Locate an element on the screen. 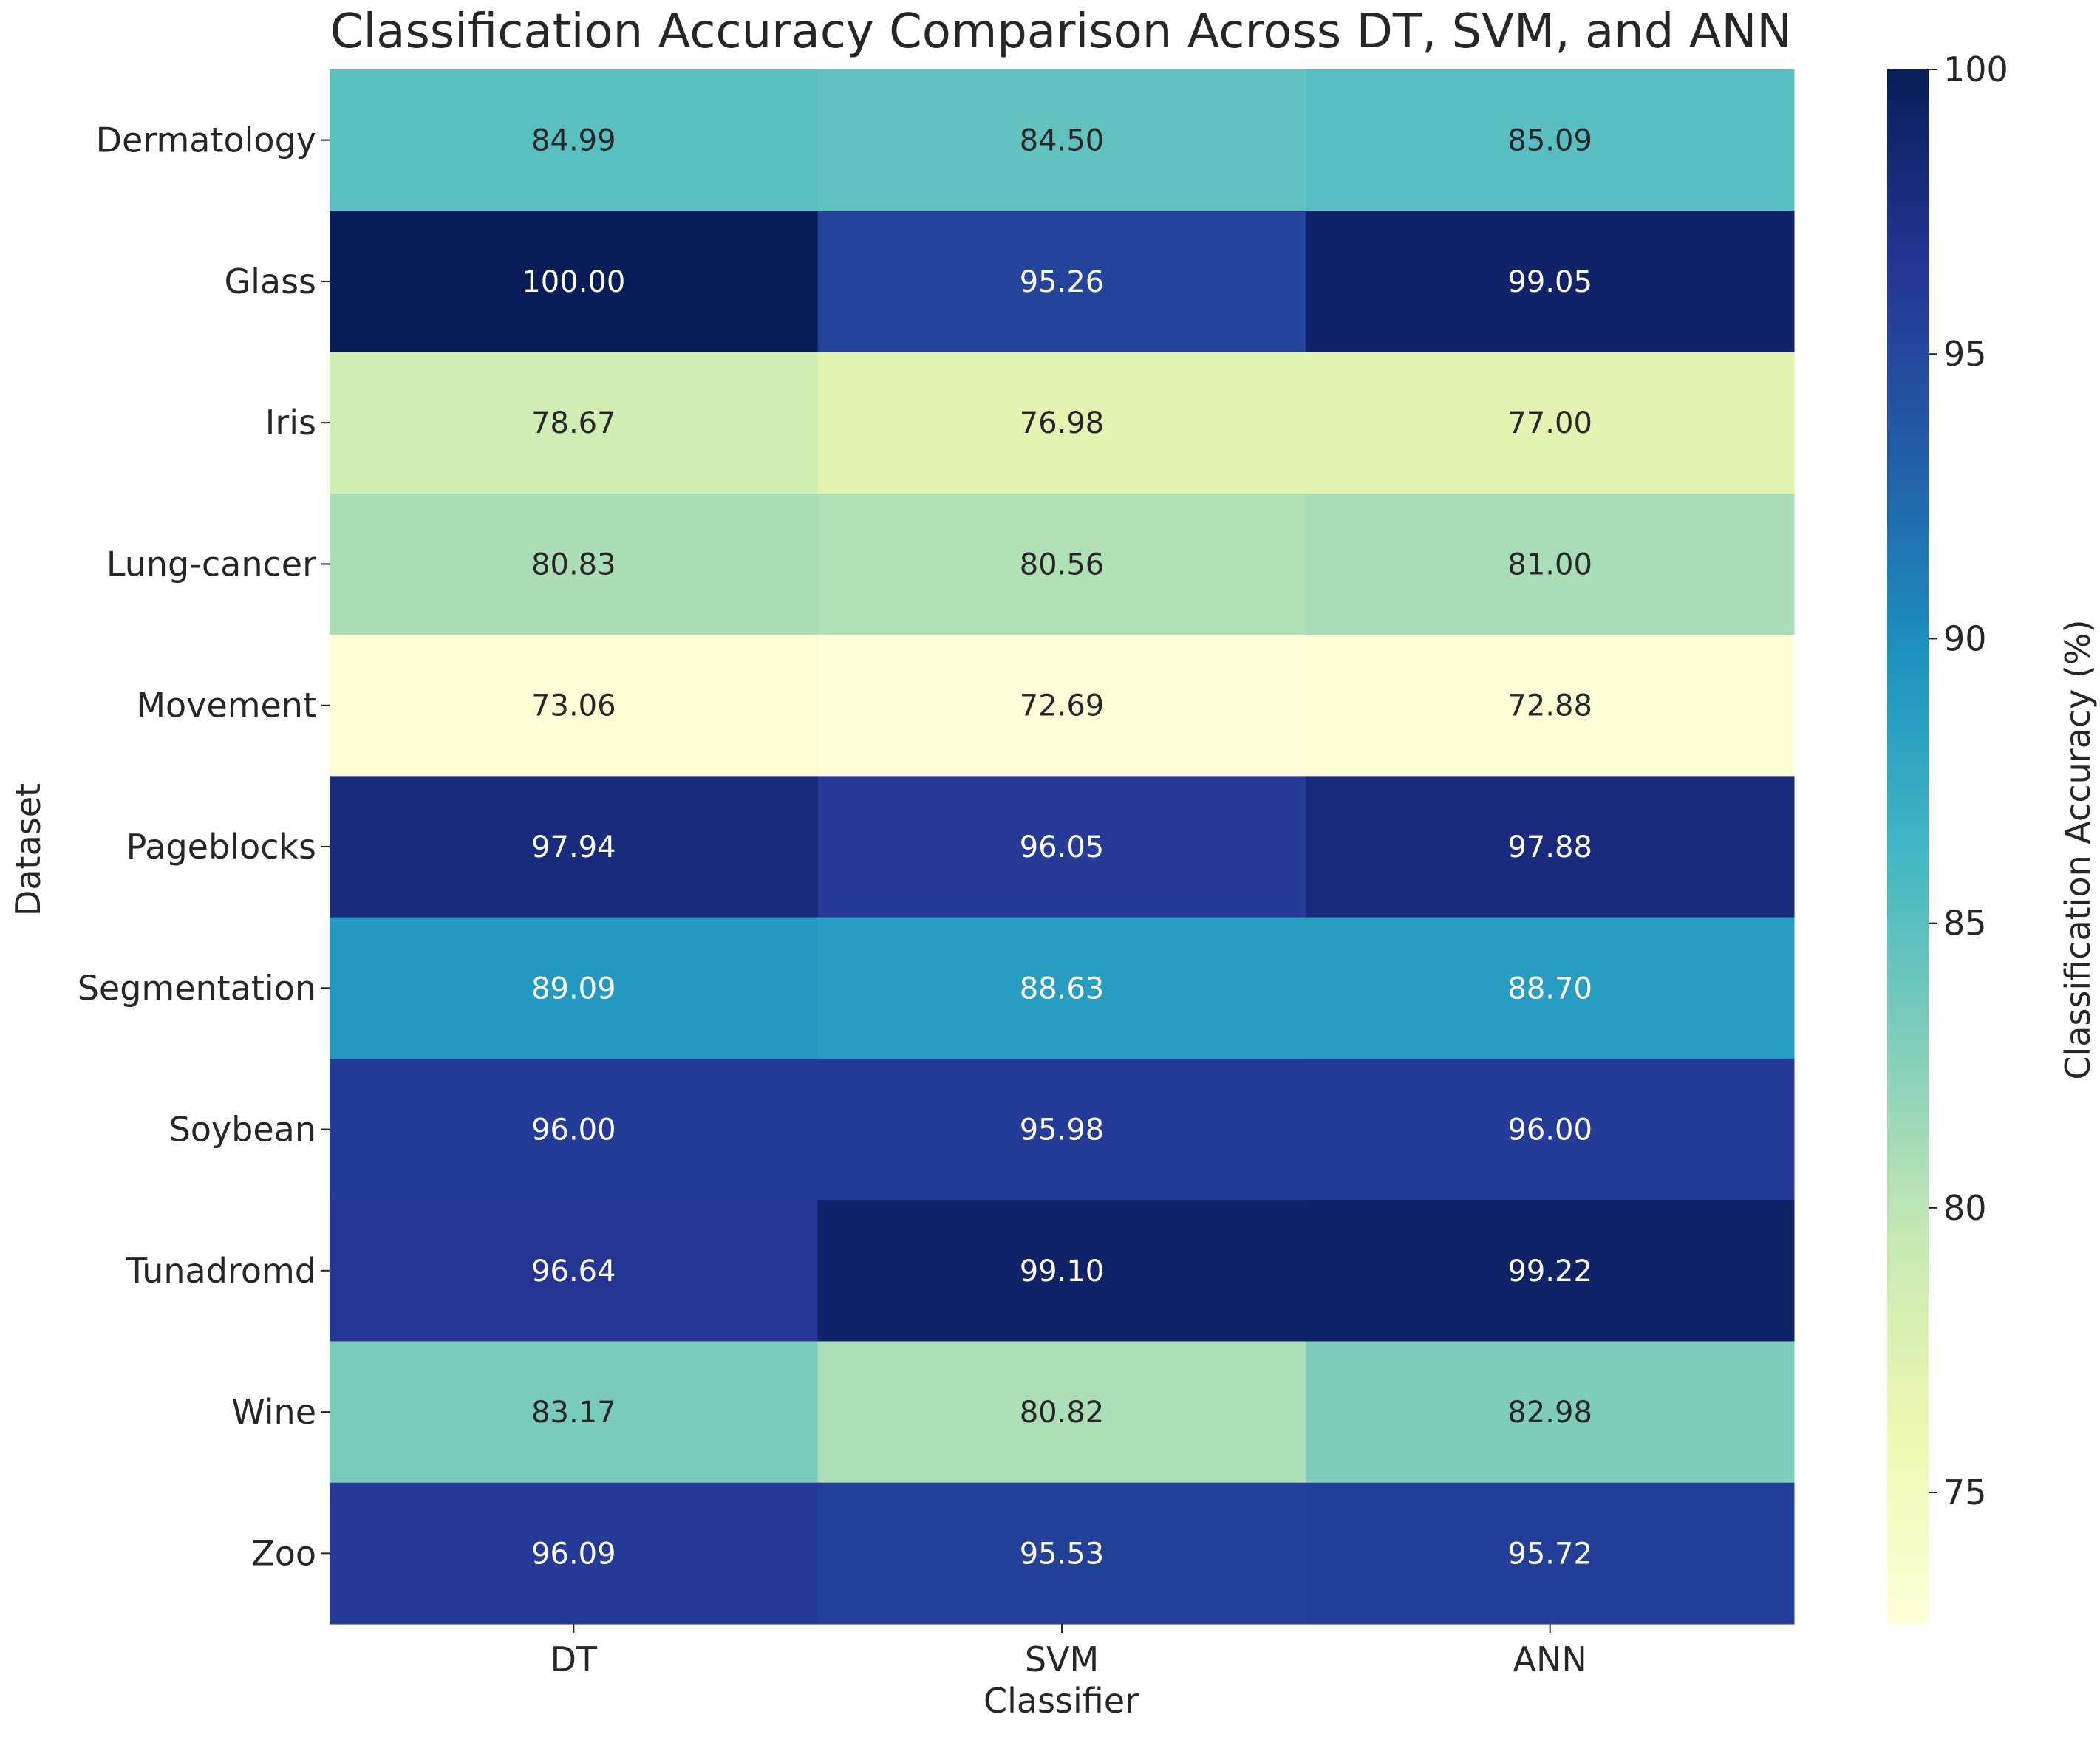 The image size is (2100, 1737). y-tick-label: Dermatology is located at coordinates (206, 140).